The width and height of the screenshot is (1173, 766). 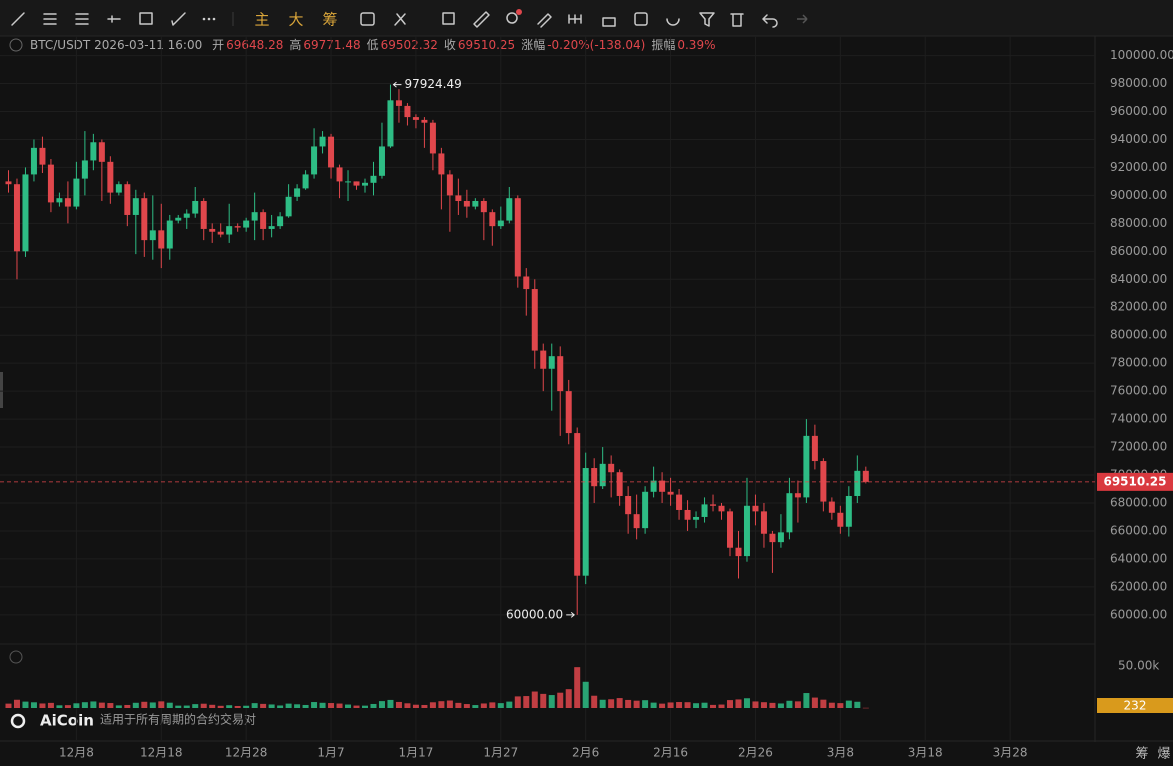 I want to click on volume-icon, so click(x=16, y=657).